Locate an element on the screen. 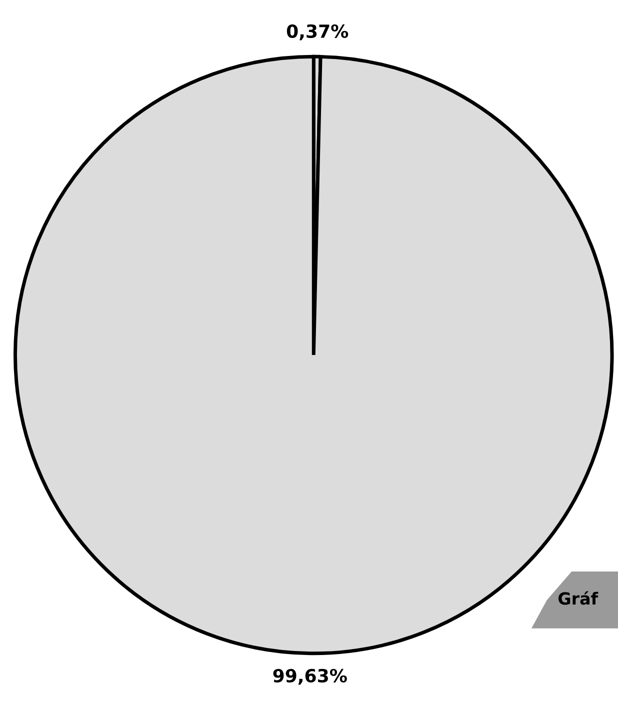 The width and height of the screenshot is (618, 710). data-label: 99,63% is located at coordinates (310, 676).